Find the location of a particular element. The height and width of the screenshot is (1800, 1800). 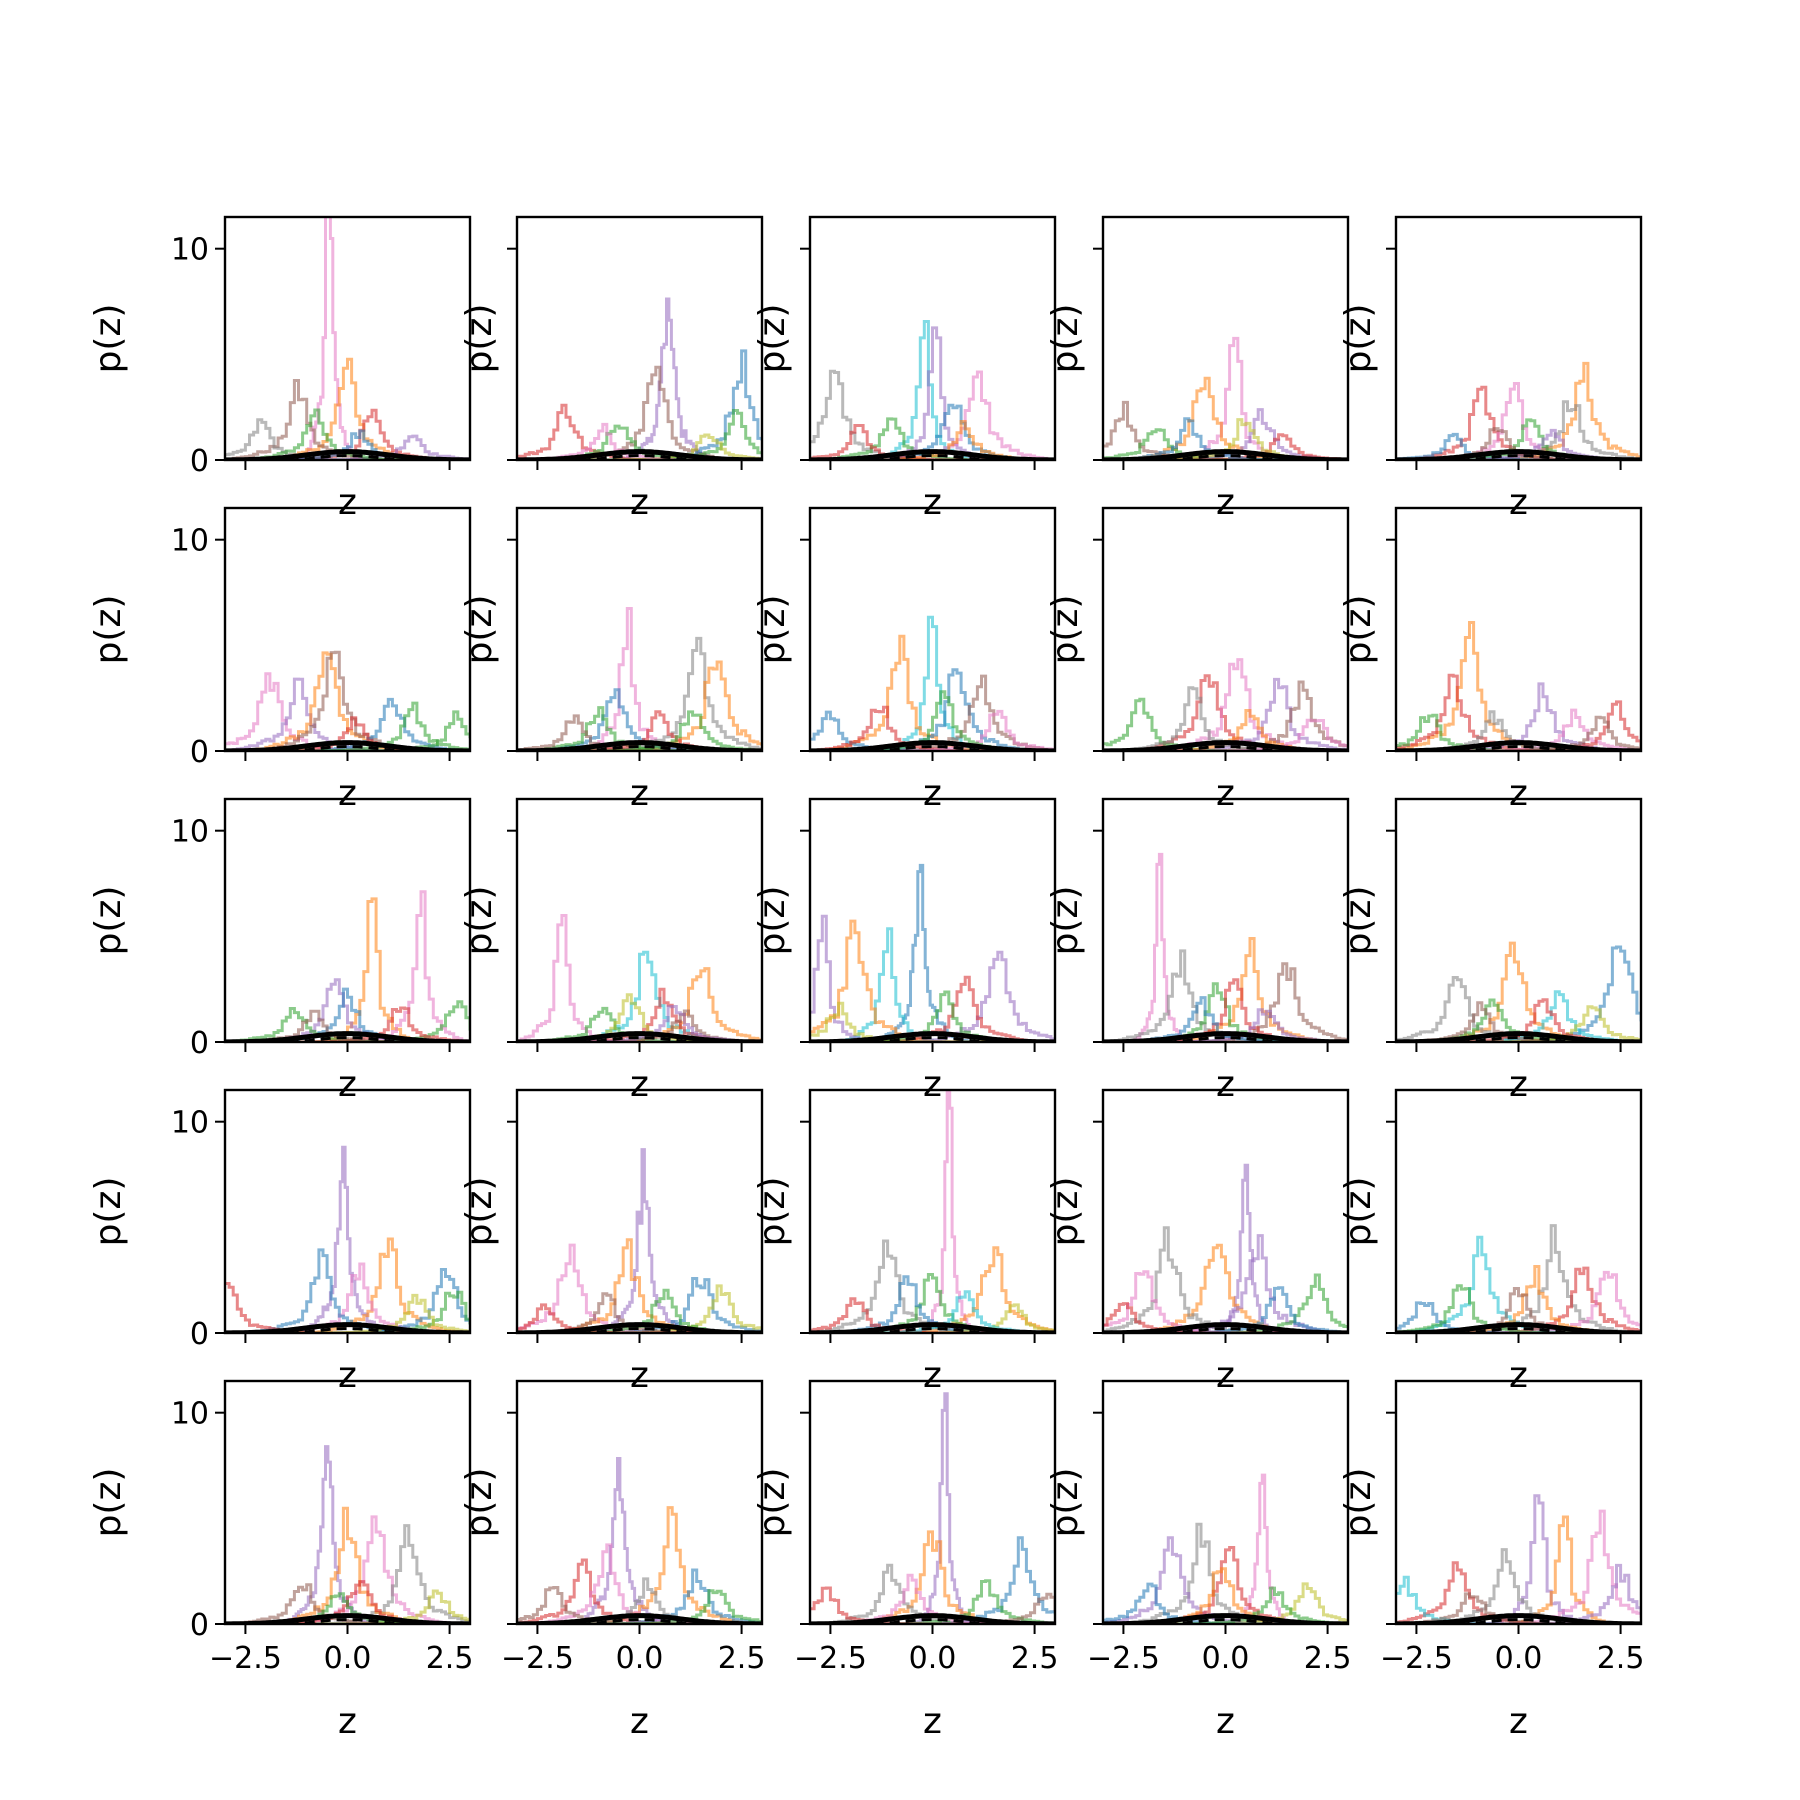

subplot-r3-c4: z p(z) is located at coordinates (1197, 951).